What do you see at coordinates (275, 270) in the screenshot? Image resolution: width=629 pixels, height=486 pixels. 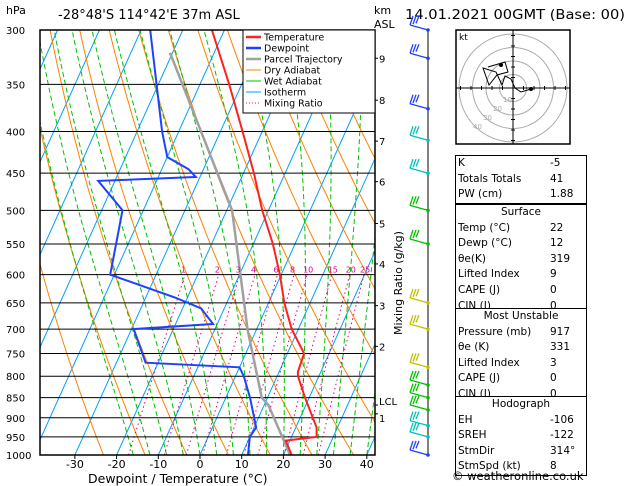 I see `mixing-ratio-labels: 1 2 3 4 6 8 10 15 20 25` at bounding box center [275, 270].